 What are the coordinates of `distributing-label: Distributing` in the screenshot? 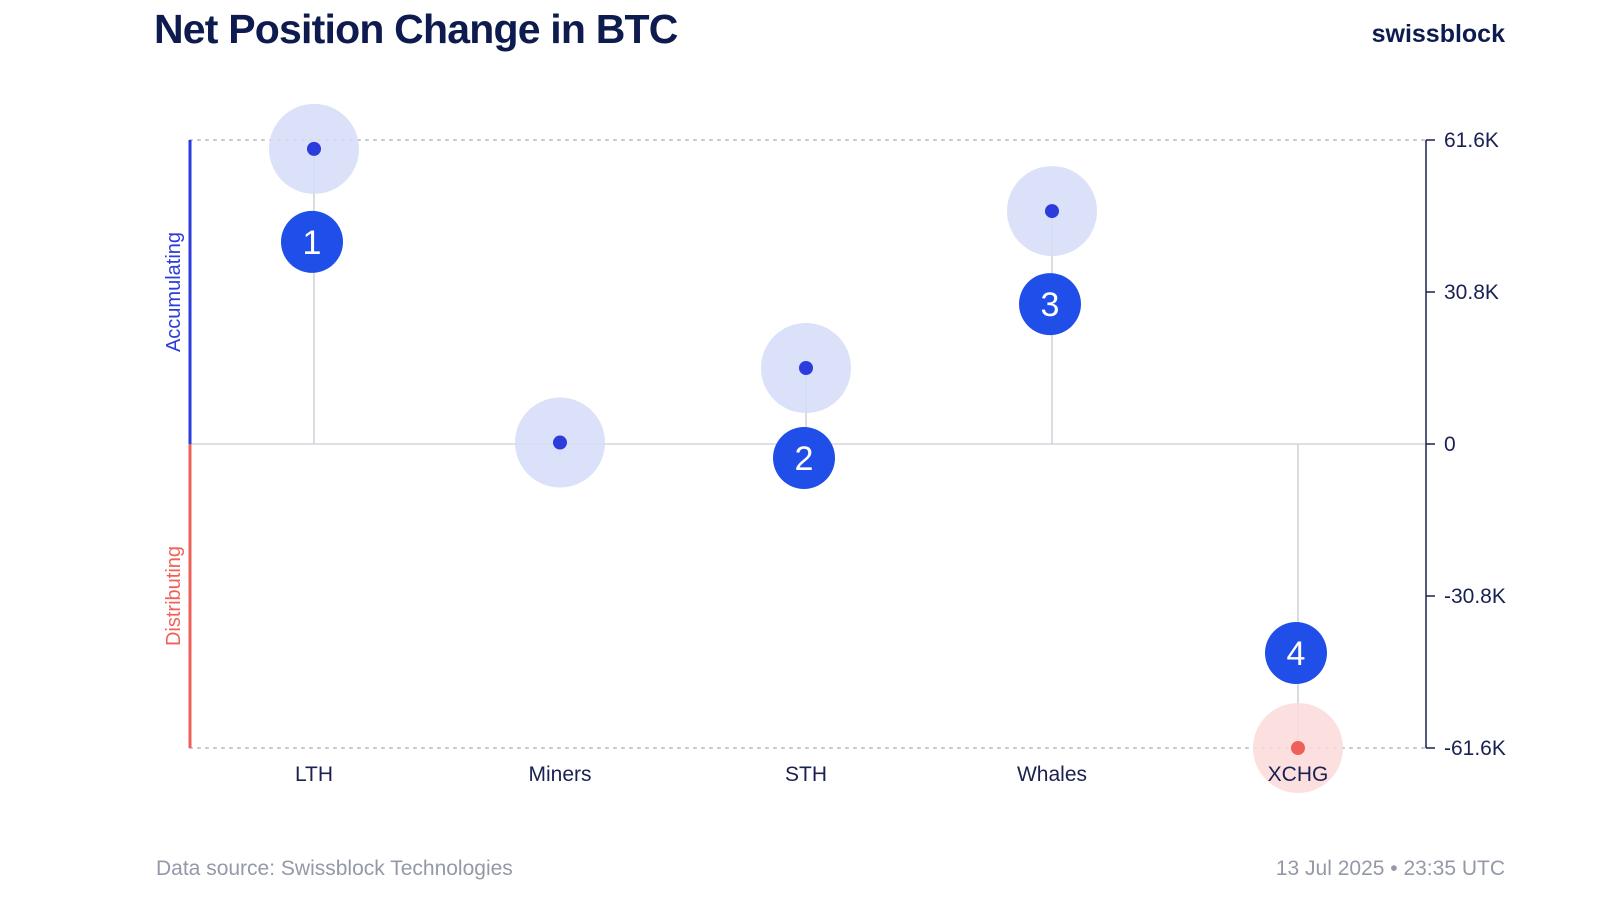 It's located at (174, 596).